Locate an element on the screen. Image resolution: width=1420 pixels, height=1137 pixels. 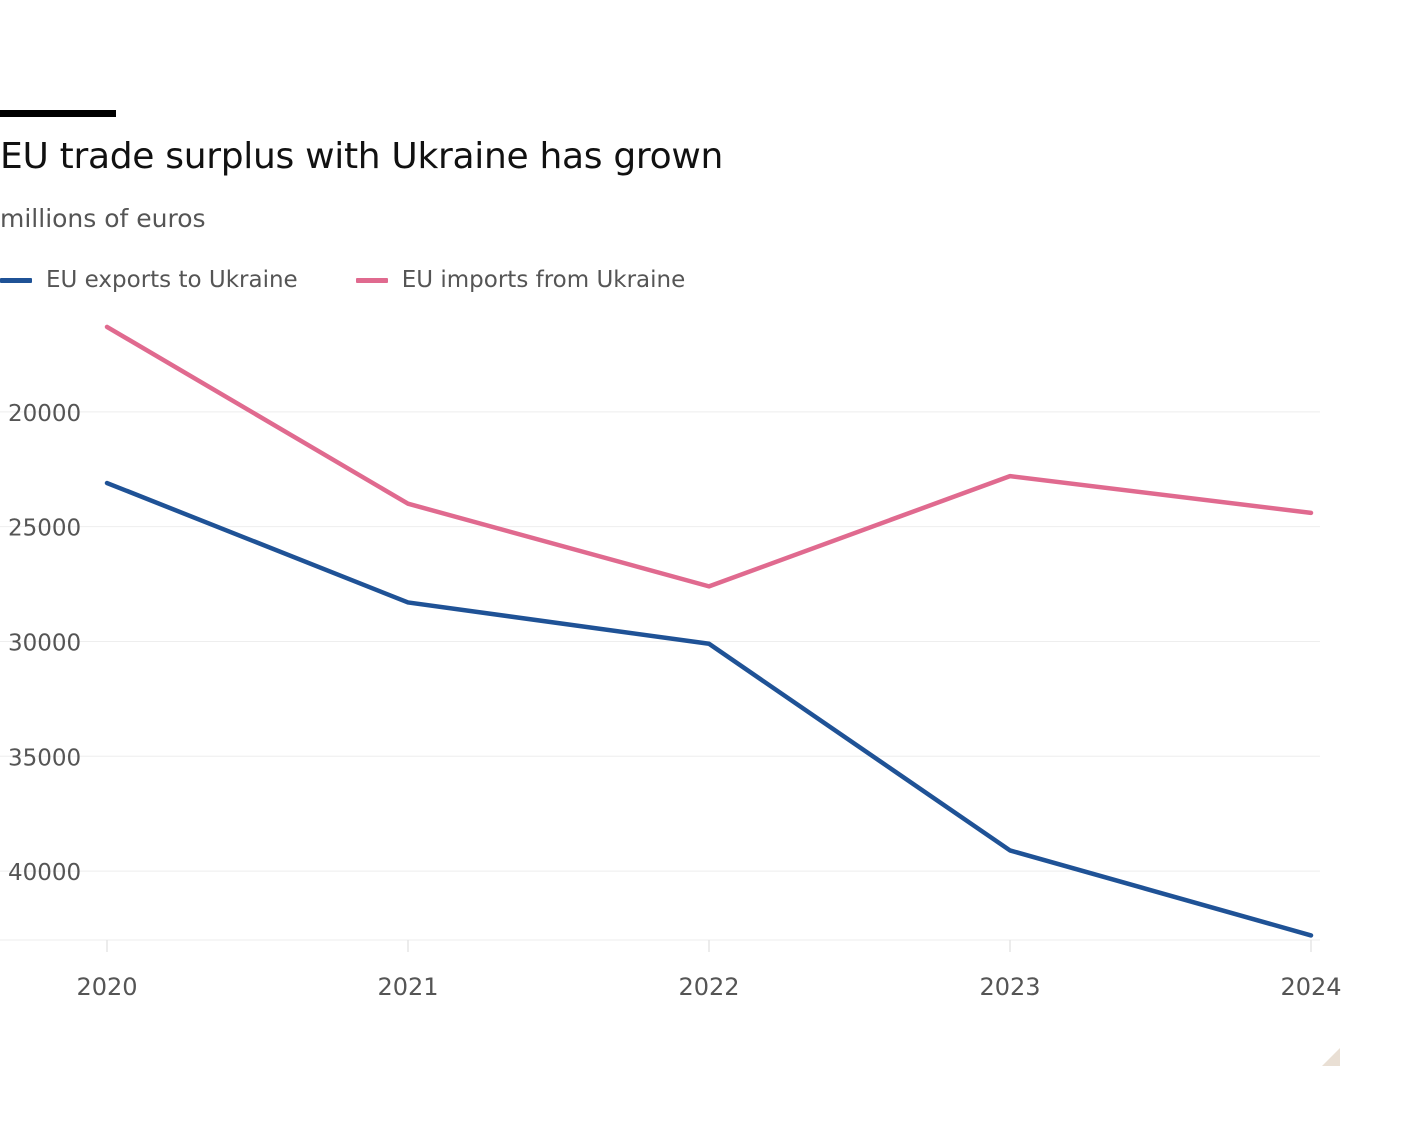
legend-label-imports: EU imports from Ukraine is located at coordinates (543, 280).